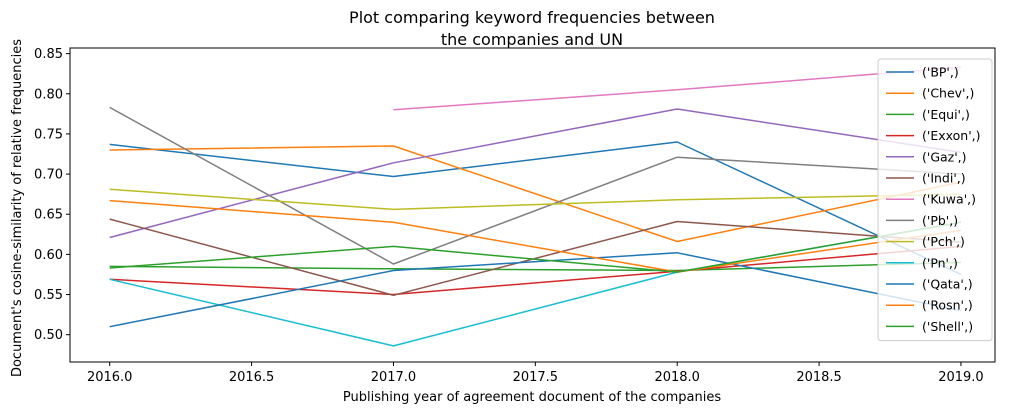  What do you see at coordinates (252, 377) in the screenshot?
I see `x-tick-label: 2016.5` at bounding box center [252, 377].